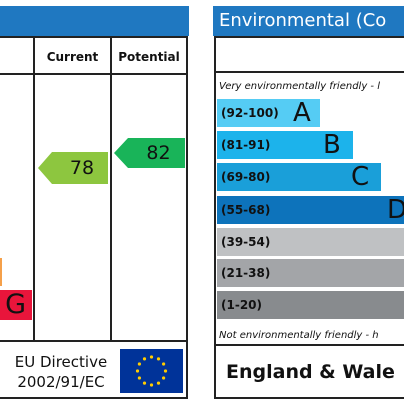 Image resolution: width=404 pixels, height=404 pixels. What do you see at coordinates (332, 145) in the screenshot?
I see `band-letter: B` at bounding box center [332, 145].